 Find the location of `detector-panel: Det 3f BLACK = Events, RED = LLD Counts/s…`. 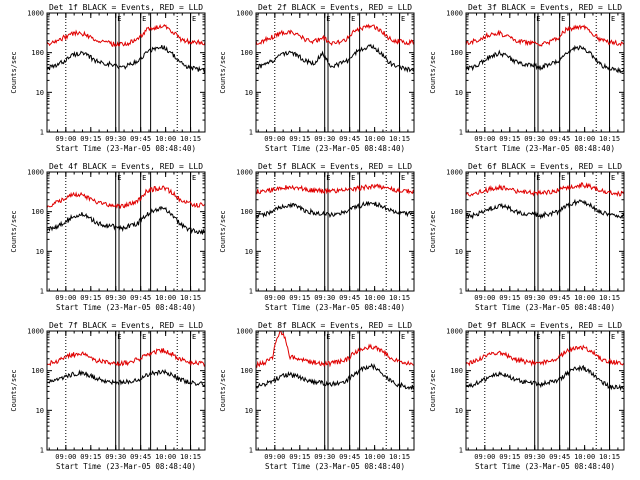

detector-panel: Det 3f BLACK = Events, RED = LLD Counts/s… is located at coordinates (527, 78).